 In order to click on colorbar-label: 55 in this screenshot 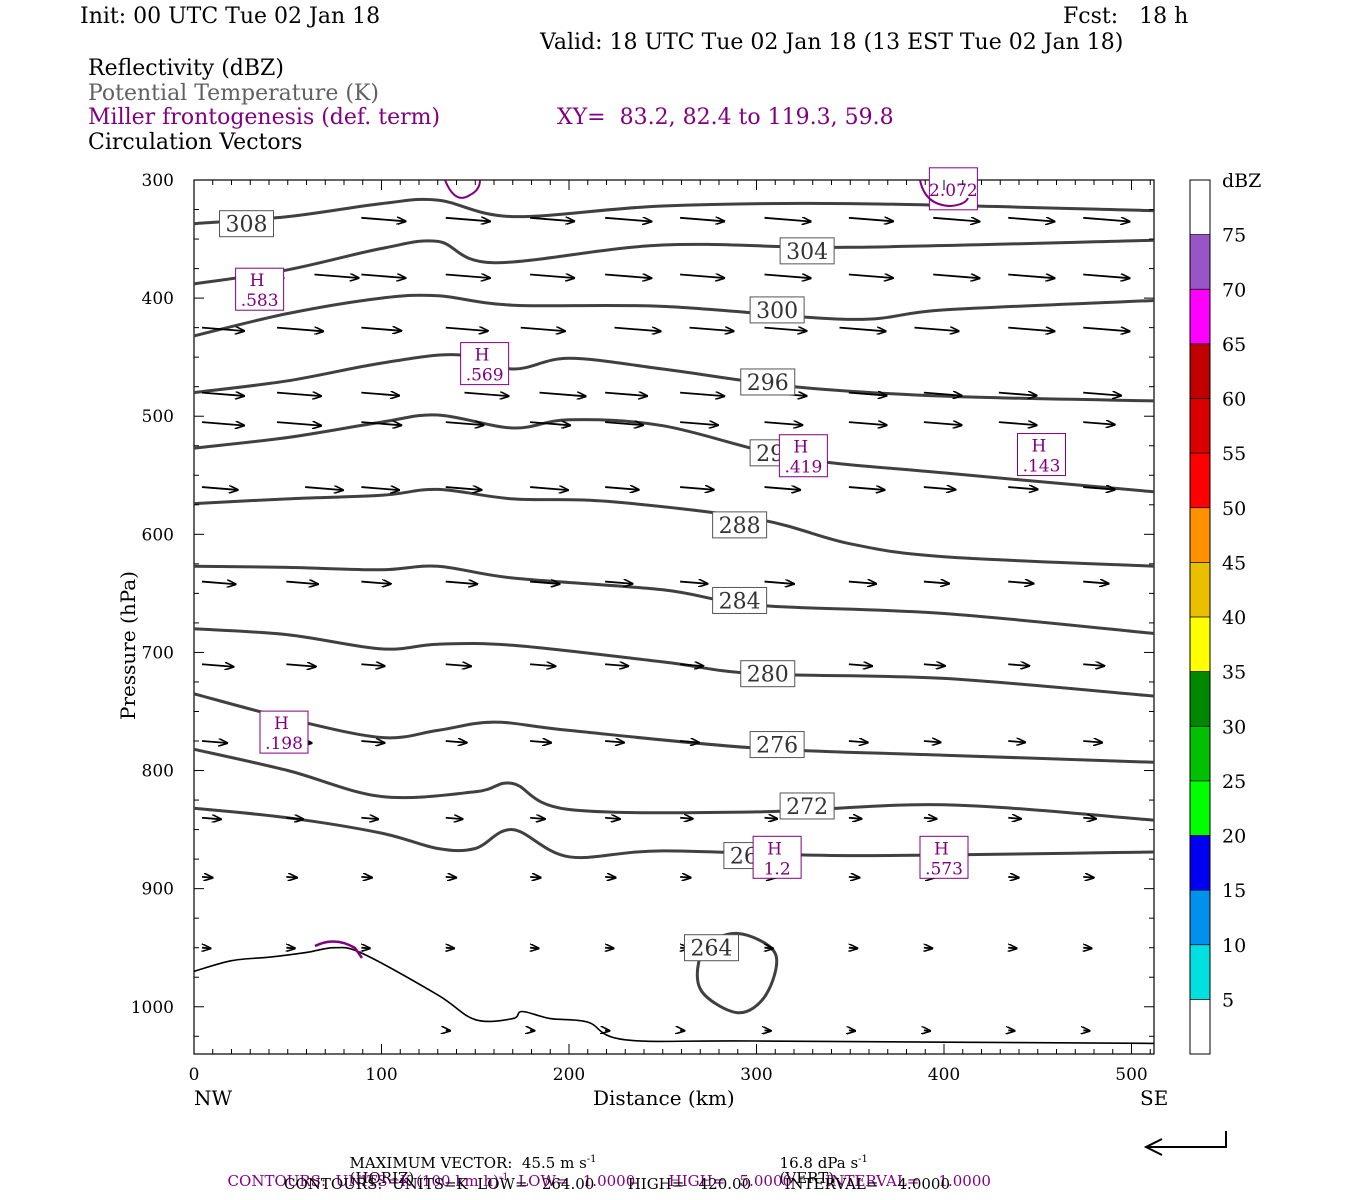, I will do `click(1234, 454)`.